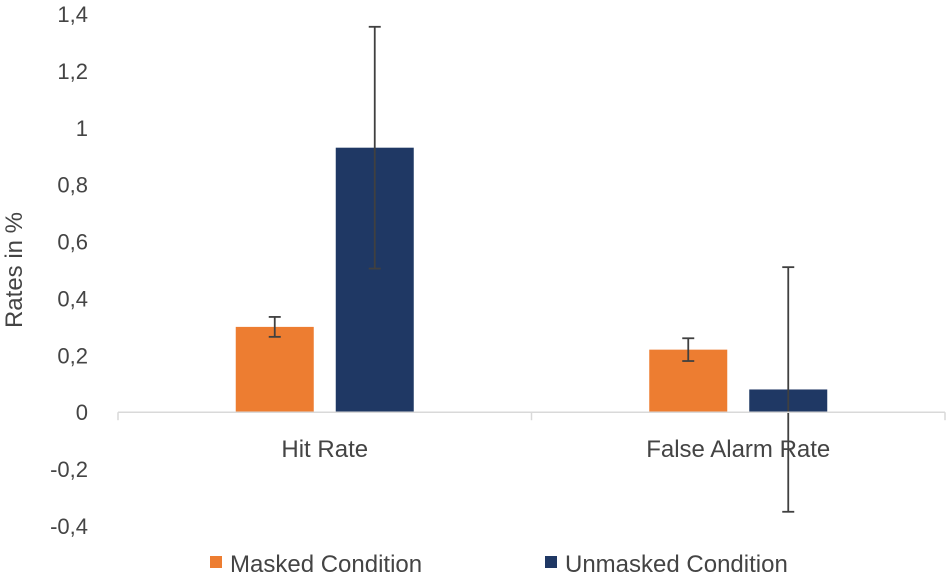 Image resolution: width=950 pixels, height=580 pixels. I want to click on x-axis, so click(531, 416).